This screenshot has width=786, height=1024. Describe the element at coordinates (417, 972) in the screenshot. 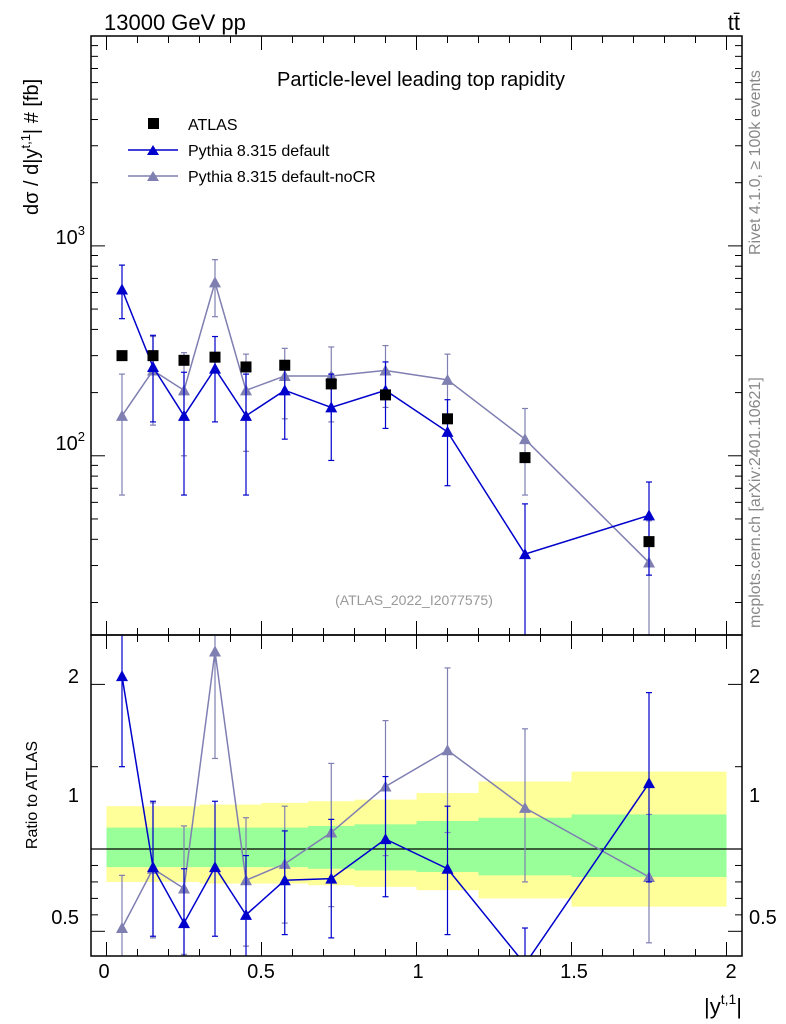

I see `x-tick-label-1: 1` at that location.